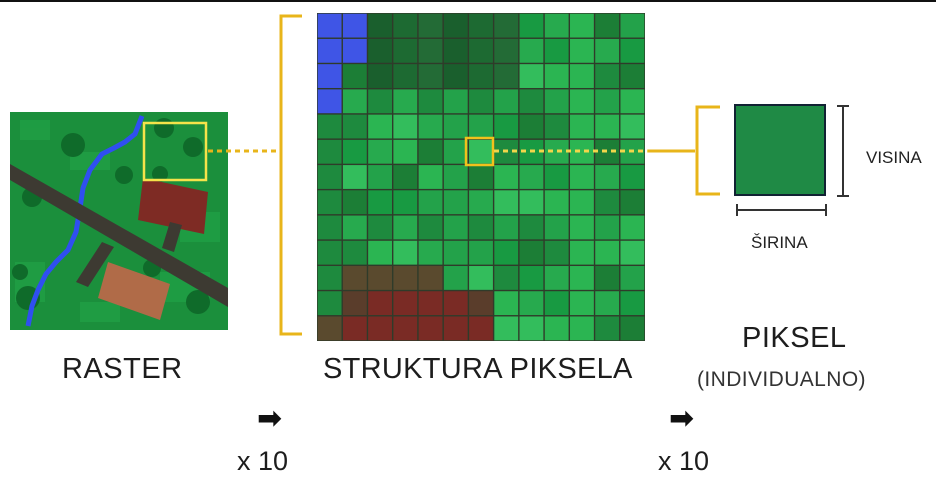  Describe the element at coordinates (780, 150) in the screenshot. I see `individual-pixel` at that location.